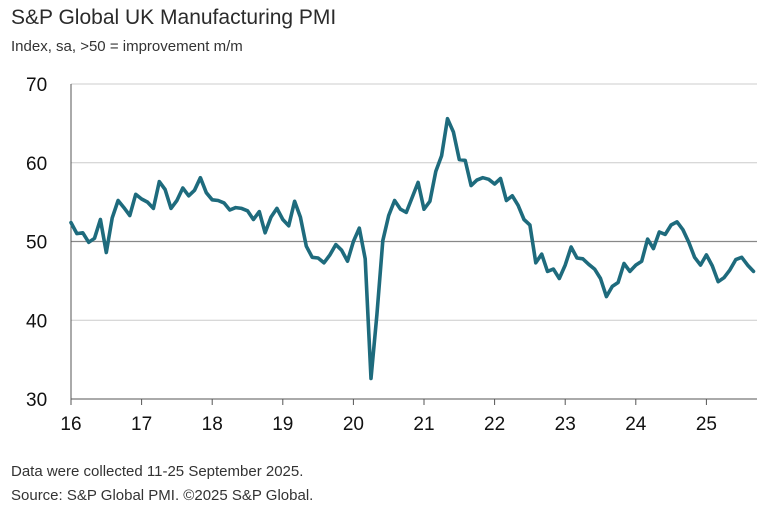  Describe the element at coordinates (282, 424) in the screenshot. I see `x-tick-label: 19` at that location.